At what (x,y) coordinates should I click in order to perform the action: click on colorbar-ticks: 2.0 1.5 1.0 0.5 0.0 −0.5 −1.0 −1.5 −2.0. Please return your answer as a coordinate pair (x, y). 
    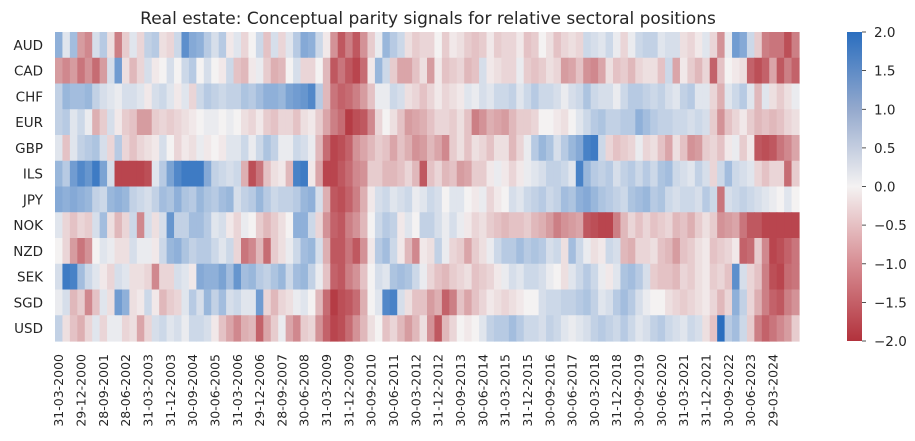
    Looking at the image, I should click on (884, 187).